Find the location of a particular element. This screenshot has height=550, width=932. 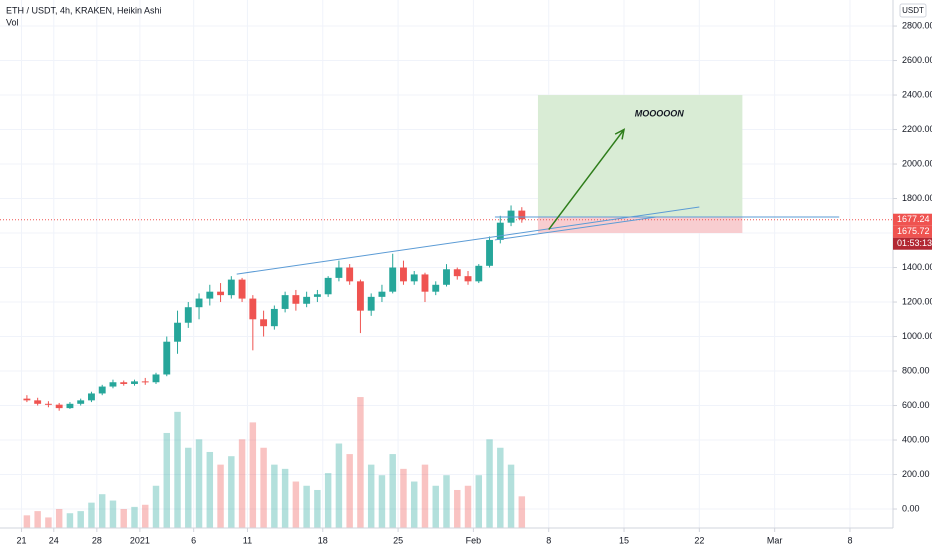

currency-label: USDT is located at coordinates (913, 10).